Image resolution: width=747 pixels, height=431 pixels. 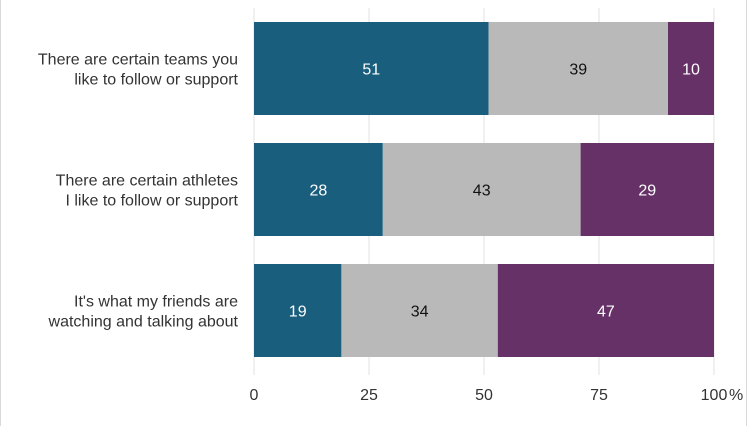 What do you see at coordinates (736, 395) in the screenshot?
I see `x-axis-unit: %` at bounding box center [736, 395].